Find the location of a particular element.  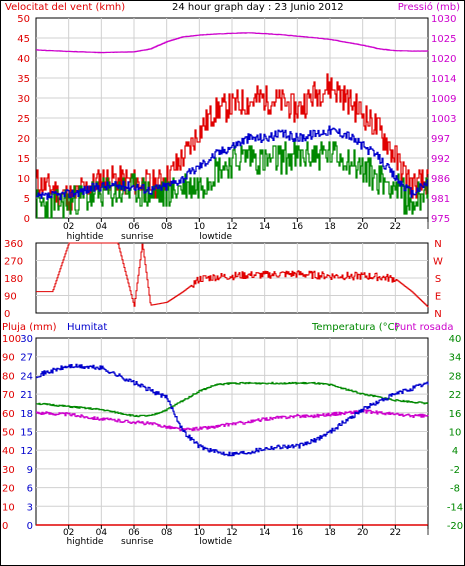

rain-y-tick-label: 18 is located at coordinates (26, 414).